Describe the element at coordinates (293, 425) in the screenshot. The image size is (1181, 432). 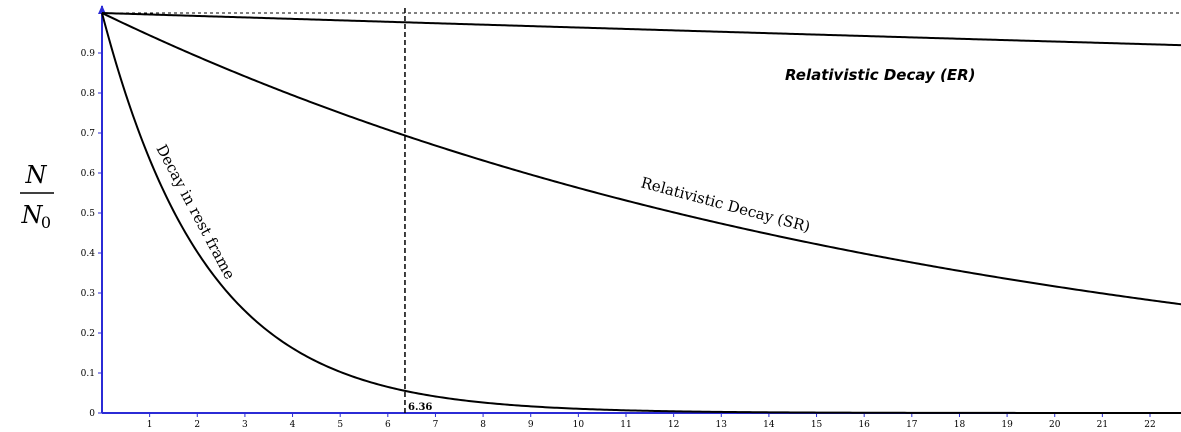
I see `x-tick-label: 4` at that location.